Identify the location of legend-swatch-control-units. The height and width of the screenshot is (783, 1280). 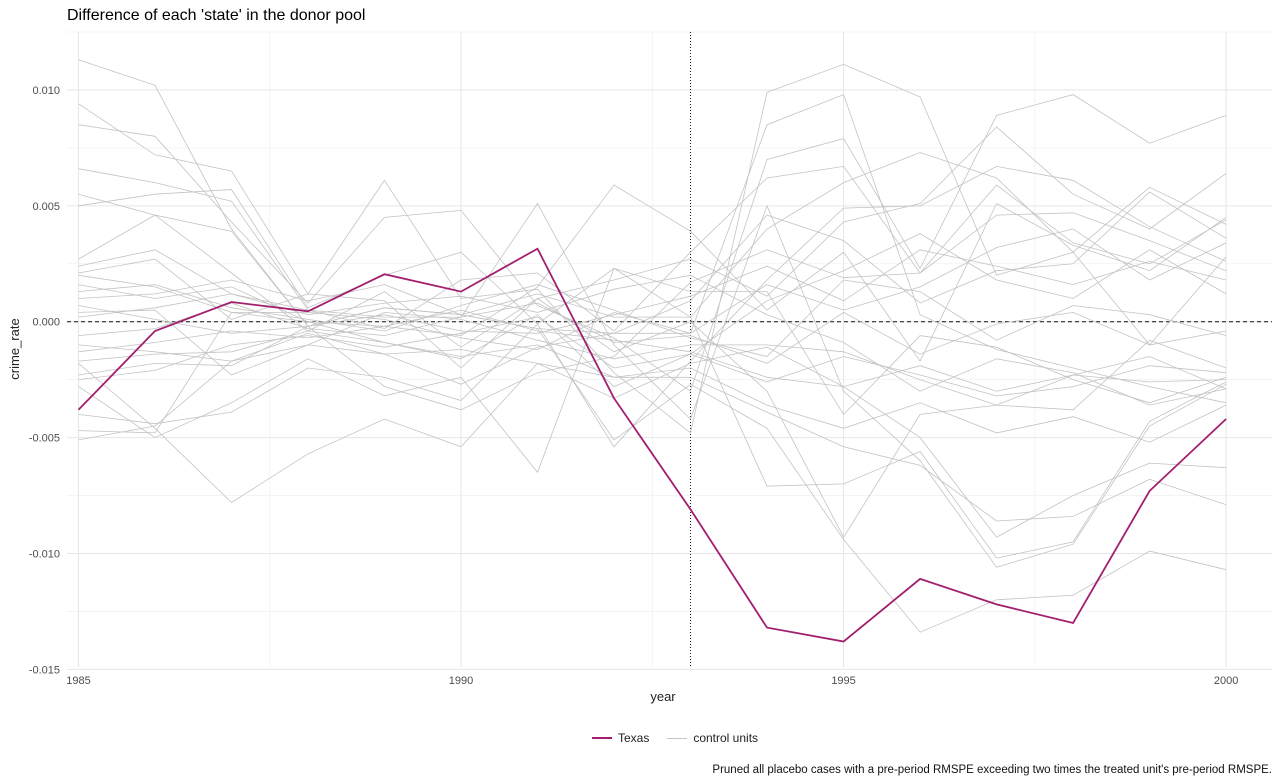
(677, 738).